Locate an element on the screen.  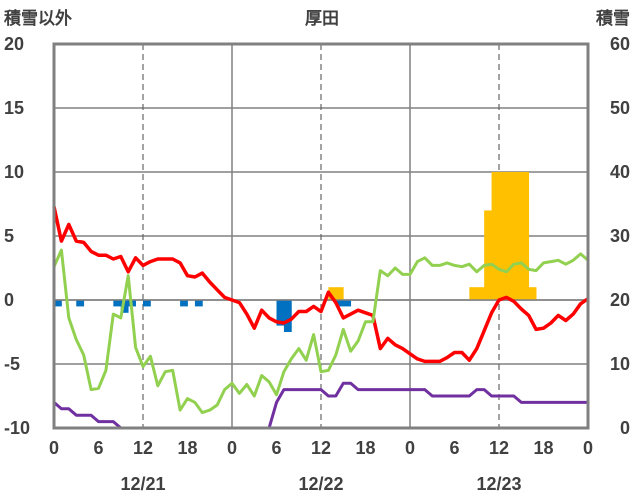
right-tick-label: 30 is located at coordinates (620, 236).